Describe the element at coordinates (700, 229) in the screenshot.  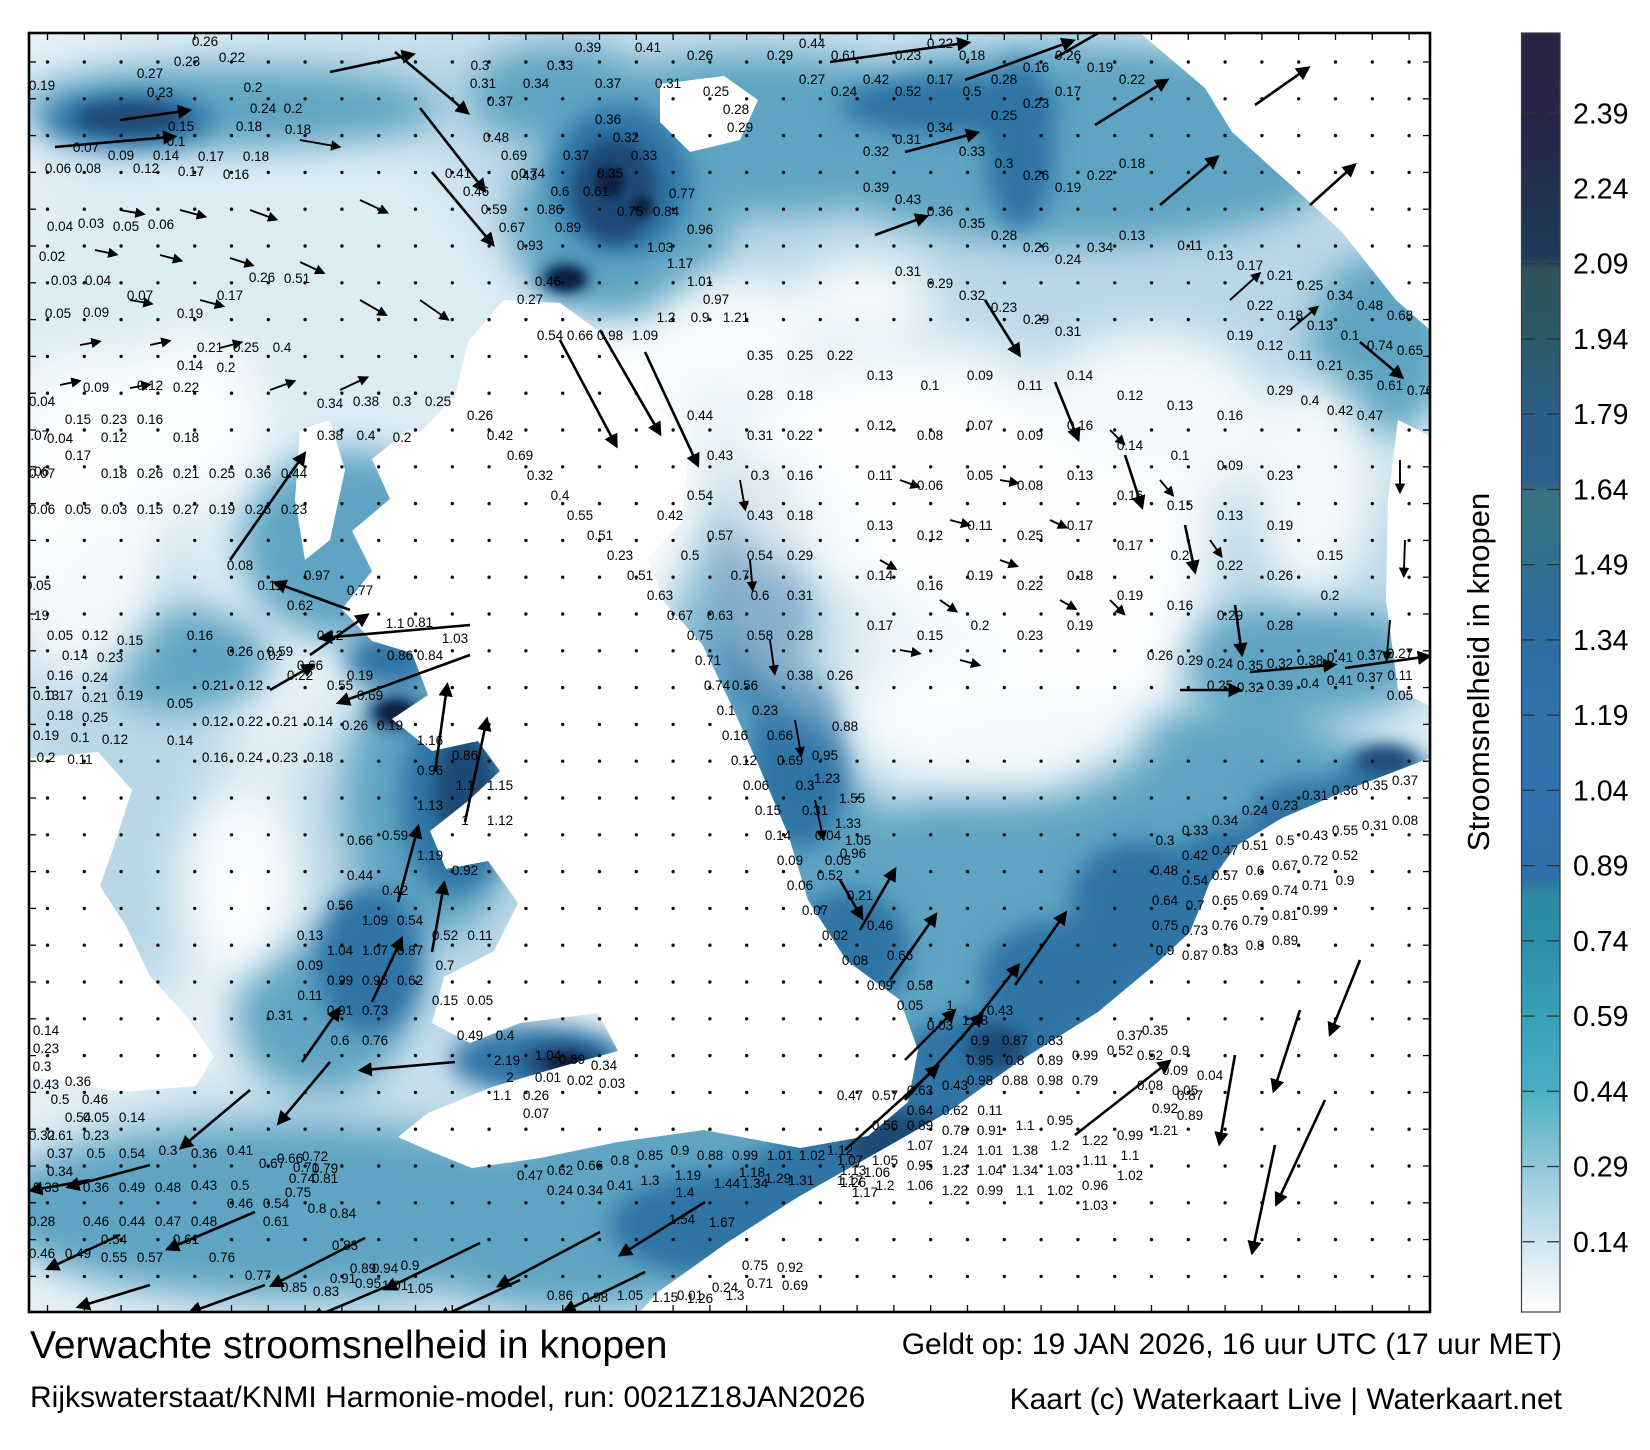
I see `current-value-label: 0.96` at that location.